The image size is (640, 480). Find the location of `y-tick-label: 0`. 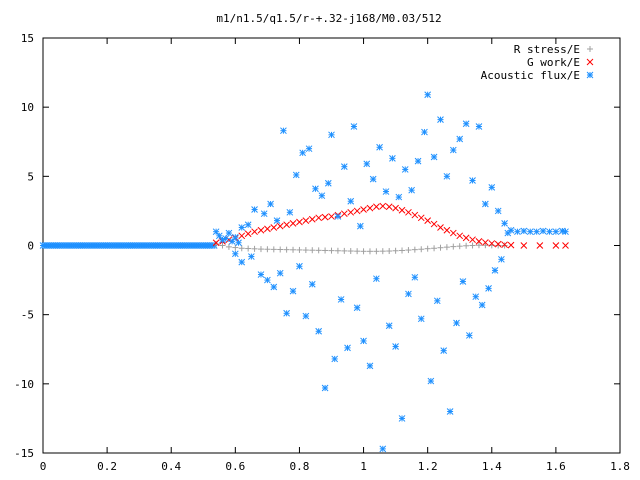

y-tick-label: 0 is located at coordinates (30, 246).